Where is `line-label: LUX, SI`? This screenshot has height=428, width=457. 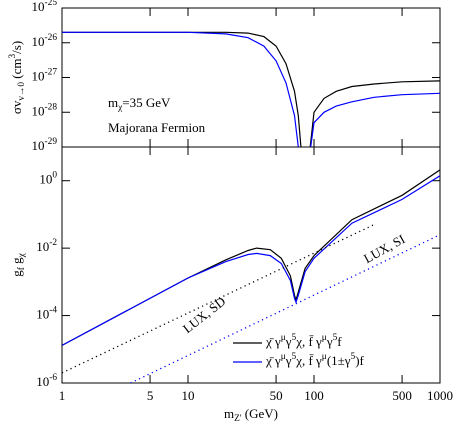 line-label: LUX, SI is located at coordinates (384, 248).